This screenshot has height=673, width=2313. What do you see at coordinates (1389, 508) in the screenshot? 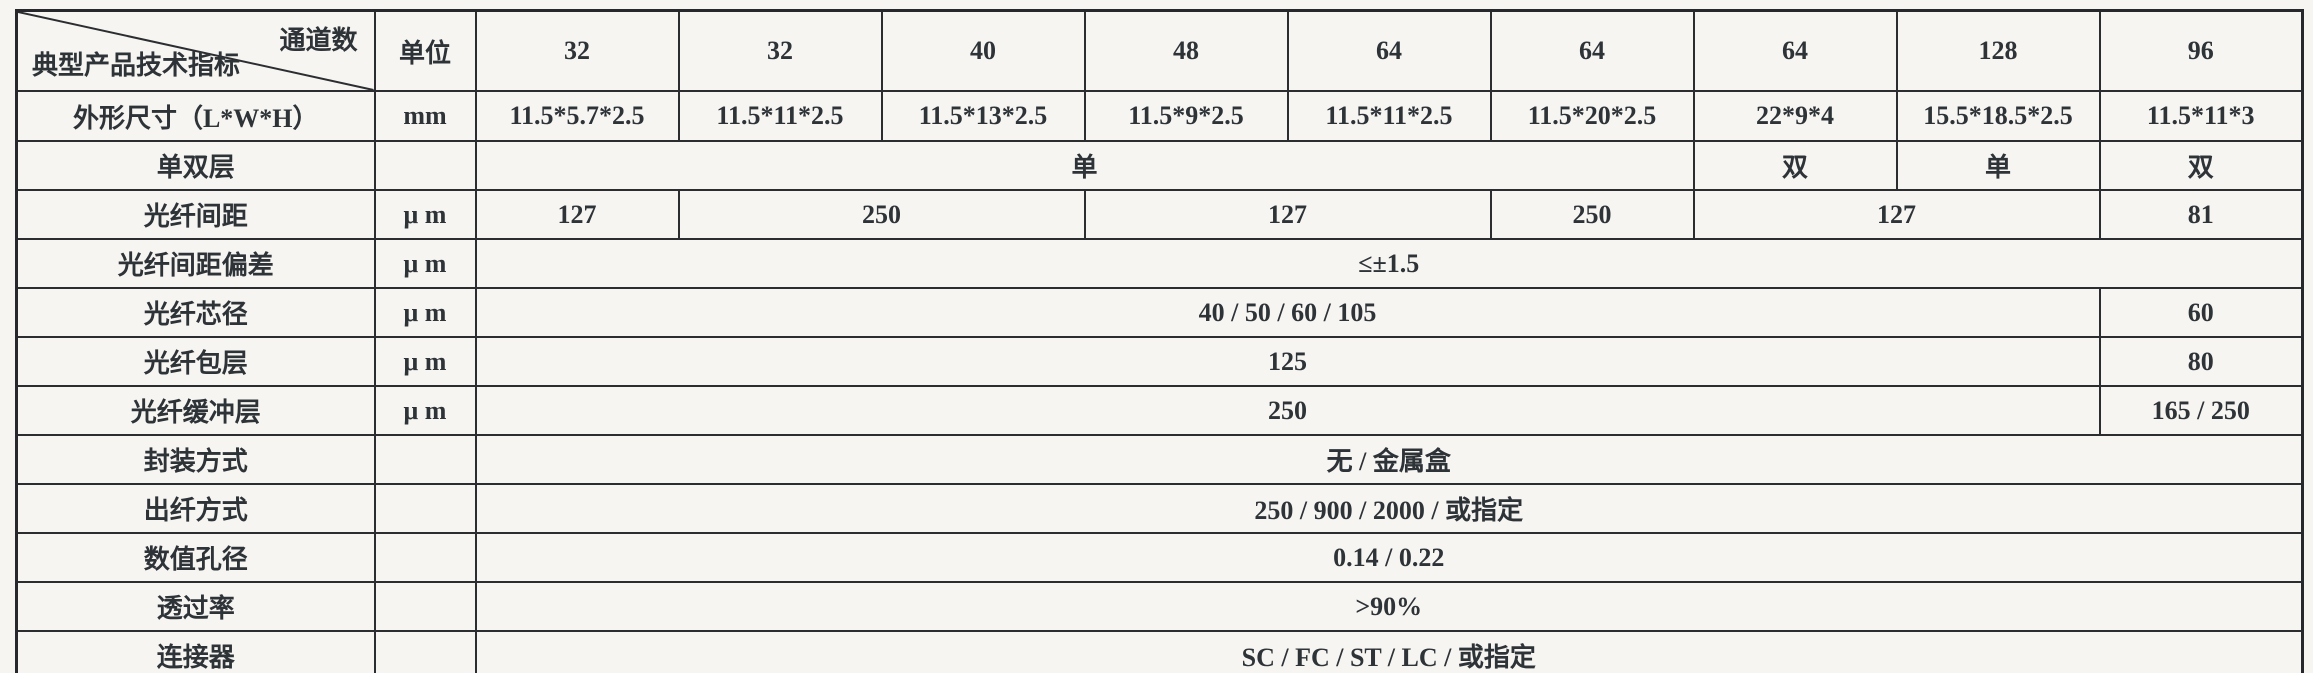
I see `value-cell: 250 / 900 / 2000 / 或指定` at bounding box center [1389, 508].